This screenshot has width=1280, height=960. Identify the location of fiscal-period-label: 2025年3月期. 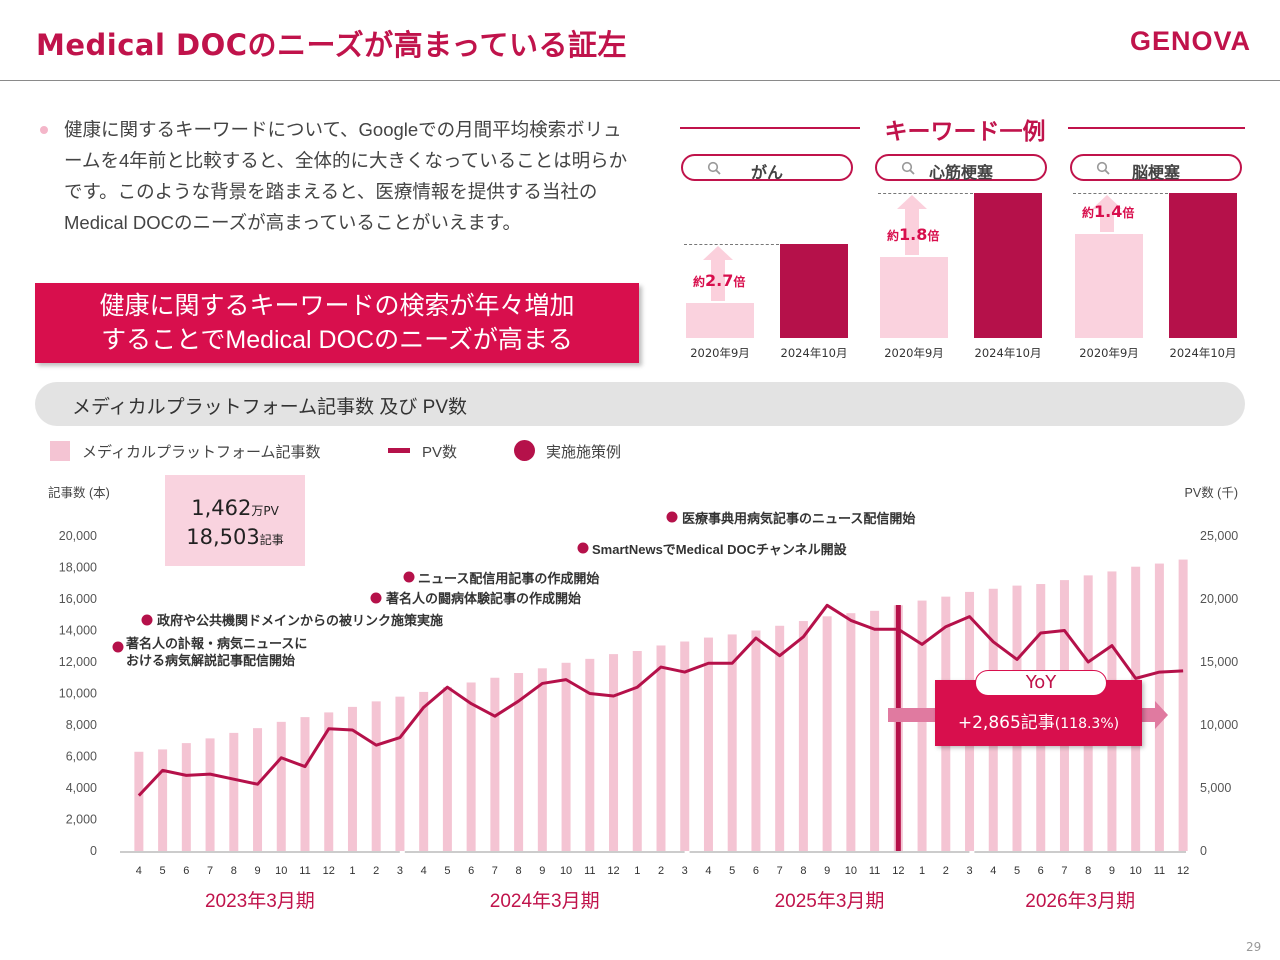
(830, 901).